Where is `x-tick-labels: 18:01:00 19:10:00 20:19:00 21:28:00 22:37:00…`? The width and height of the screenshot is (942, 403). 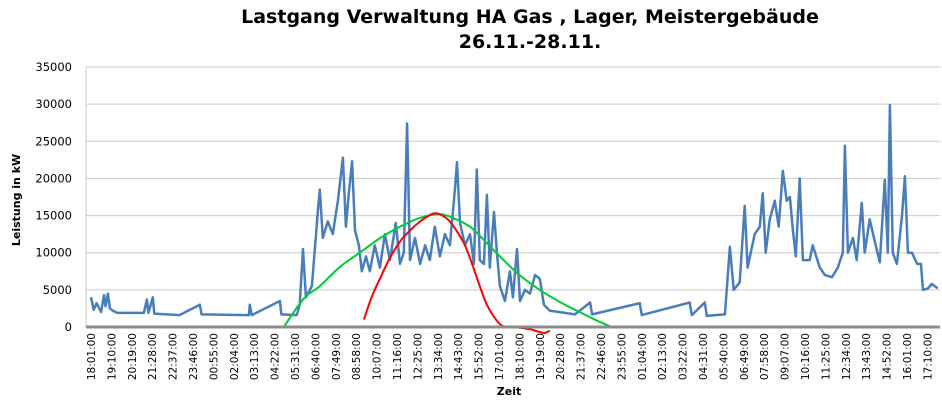 x-tick-labels: 18:01:00 19:10:00 20:19:00 21:28:00 22:37:00… is located at coordinates (510, 356).